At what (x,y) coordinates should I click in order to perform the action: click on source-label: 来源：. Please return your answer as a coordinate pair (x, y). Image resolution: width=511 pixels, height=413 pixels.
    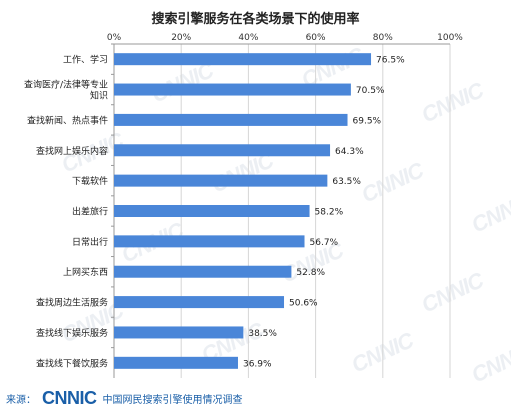
    Looking at the image, I should click on (21, 400).